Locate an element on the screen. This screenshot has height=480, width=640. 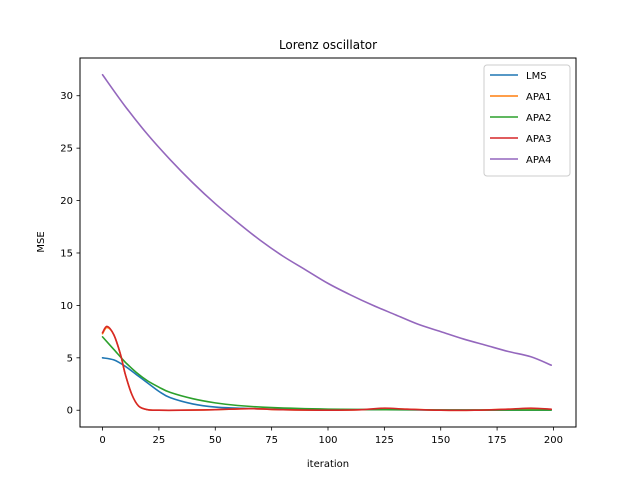
x-tick-label: 50 is located at coordinates (215, 440).